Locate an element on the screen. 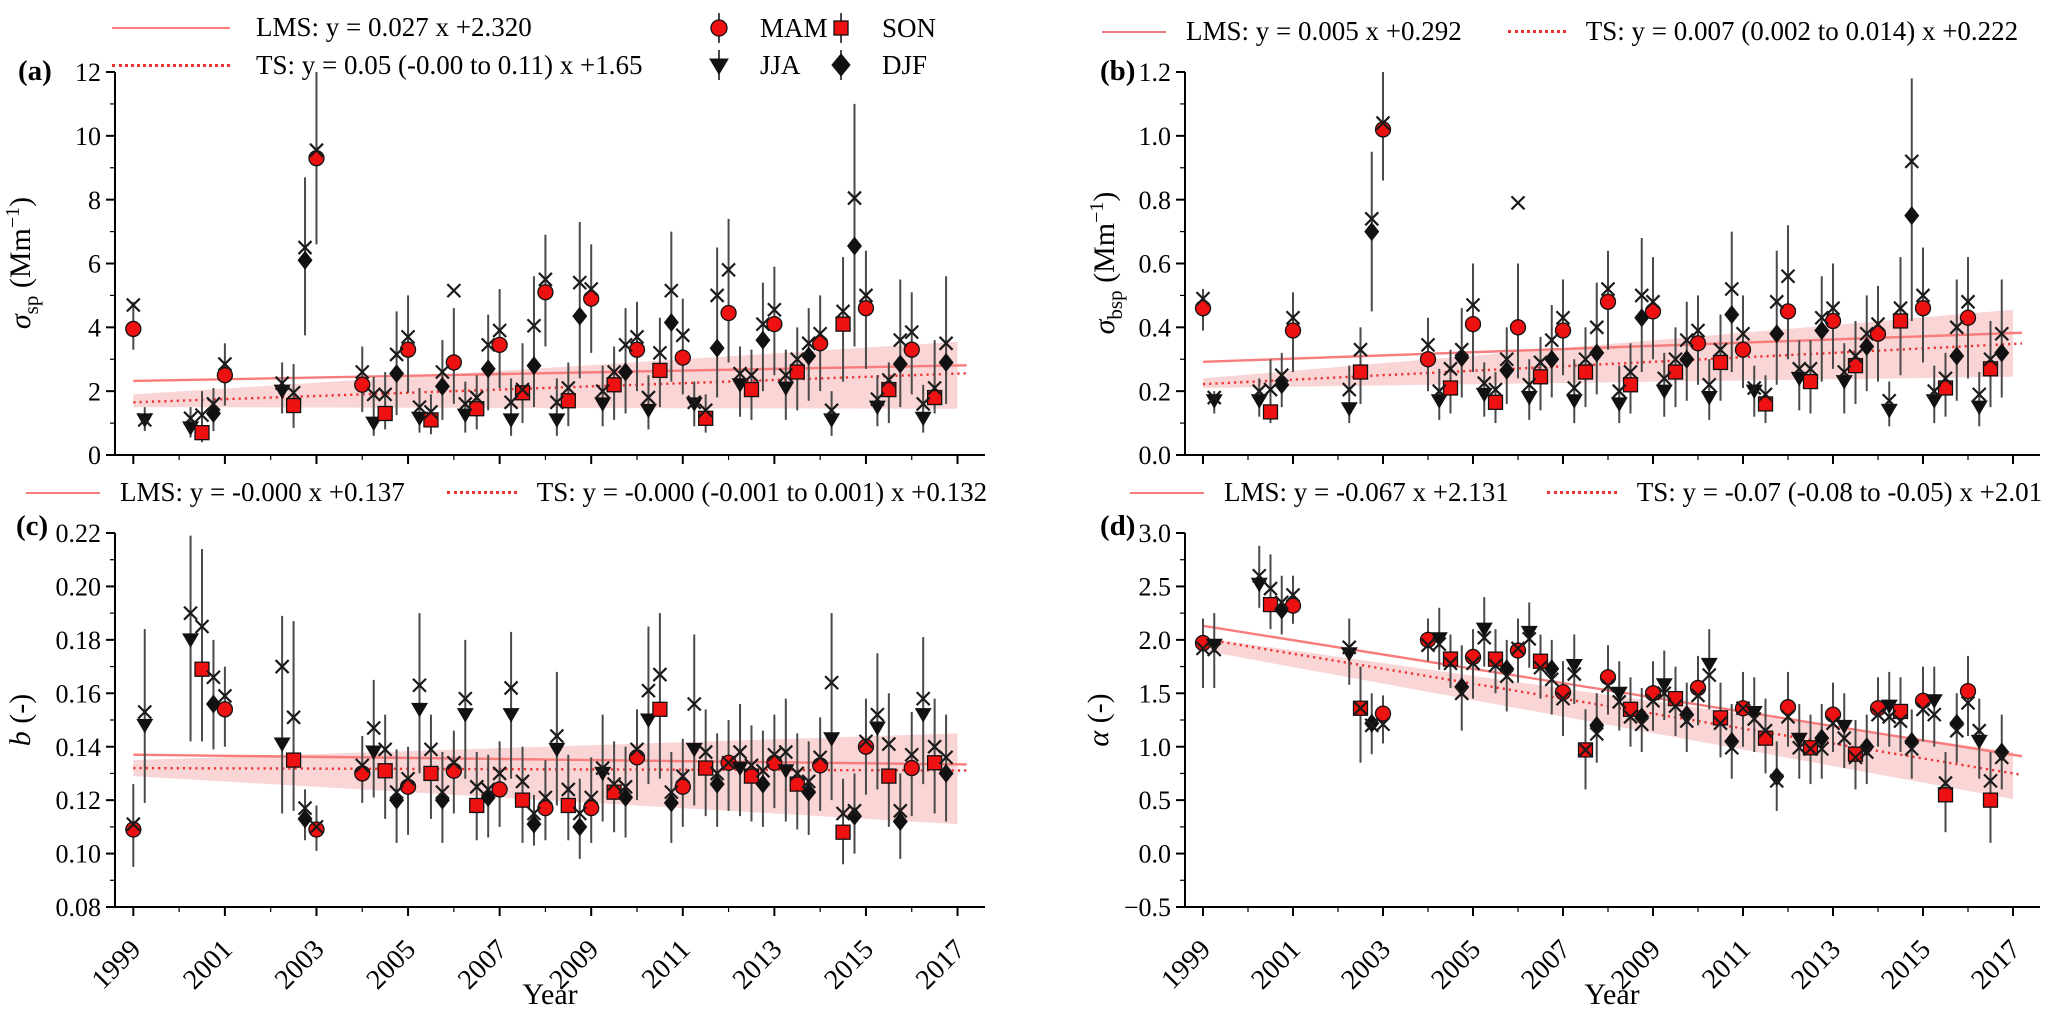 The height and width of the screenshot is (1012, 2067). svg-text: 0.14 is located at coordinates (79, 747).